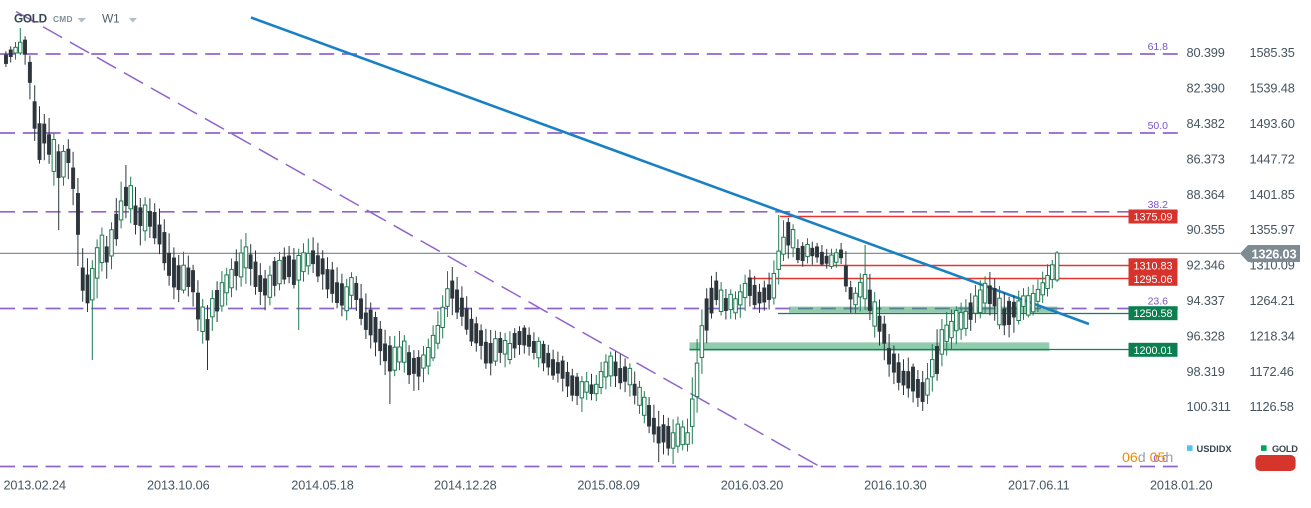  Describe the element at coordinates (1158, 205) in the screenshot. I see `svg-text: 38.2` at that location.